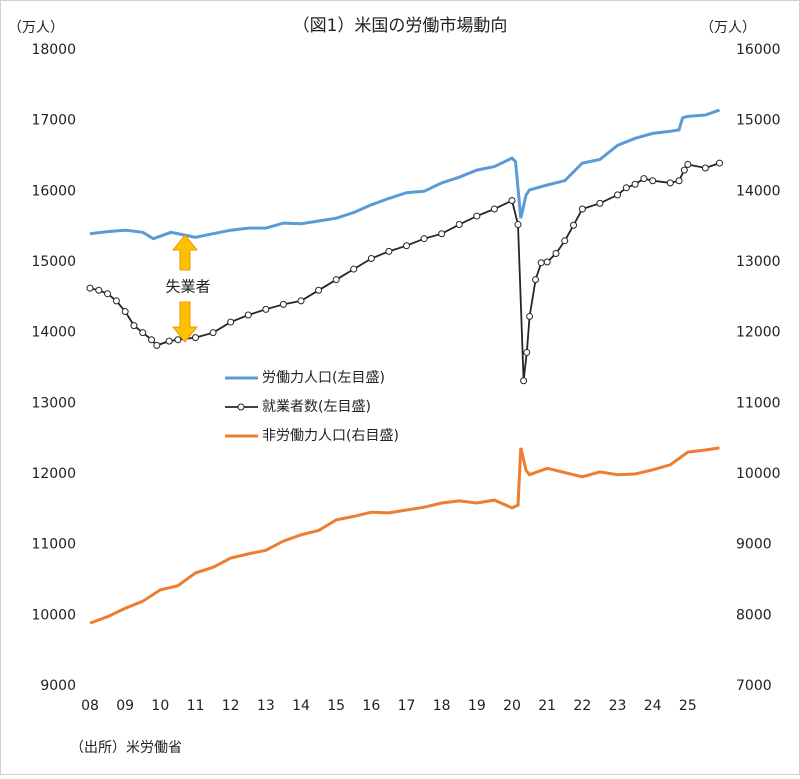  What do you see at coordinates (53, 50) in the screenshot?
I see `y-tick-label: 18000` at bounding box center [53, 50].